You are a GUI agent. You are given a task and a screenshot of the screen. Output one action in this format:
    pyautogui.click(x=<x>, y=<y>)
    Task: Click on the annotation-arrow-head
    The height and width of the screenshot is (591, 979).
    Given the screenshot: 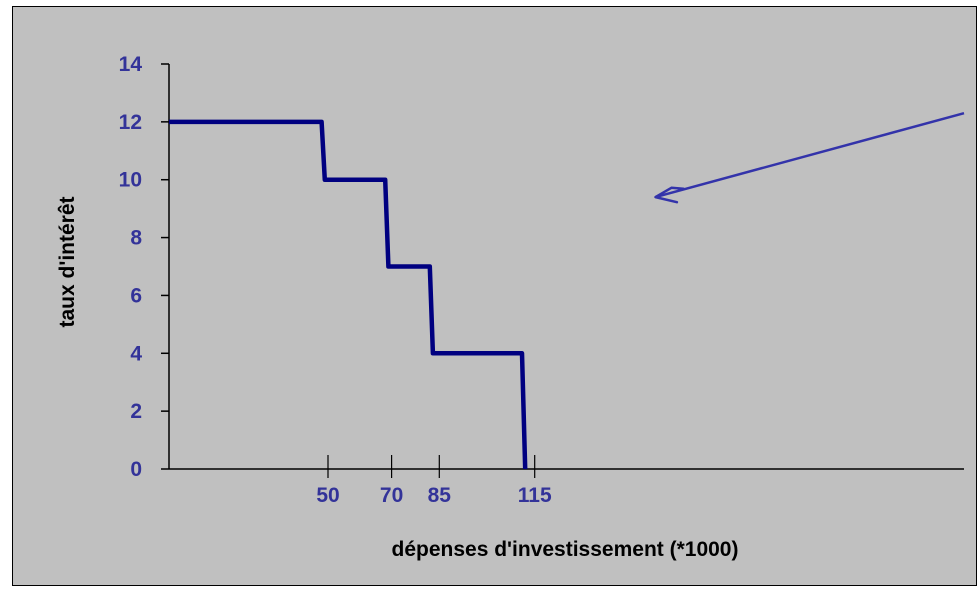 What is the action you would take?
    pyautogui.click(x=669, y=195)
    